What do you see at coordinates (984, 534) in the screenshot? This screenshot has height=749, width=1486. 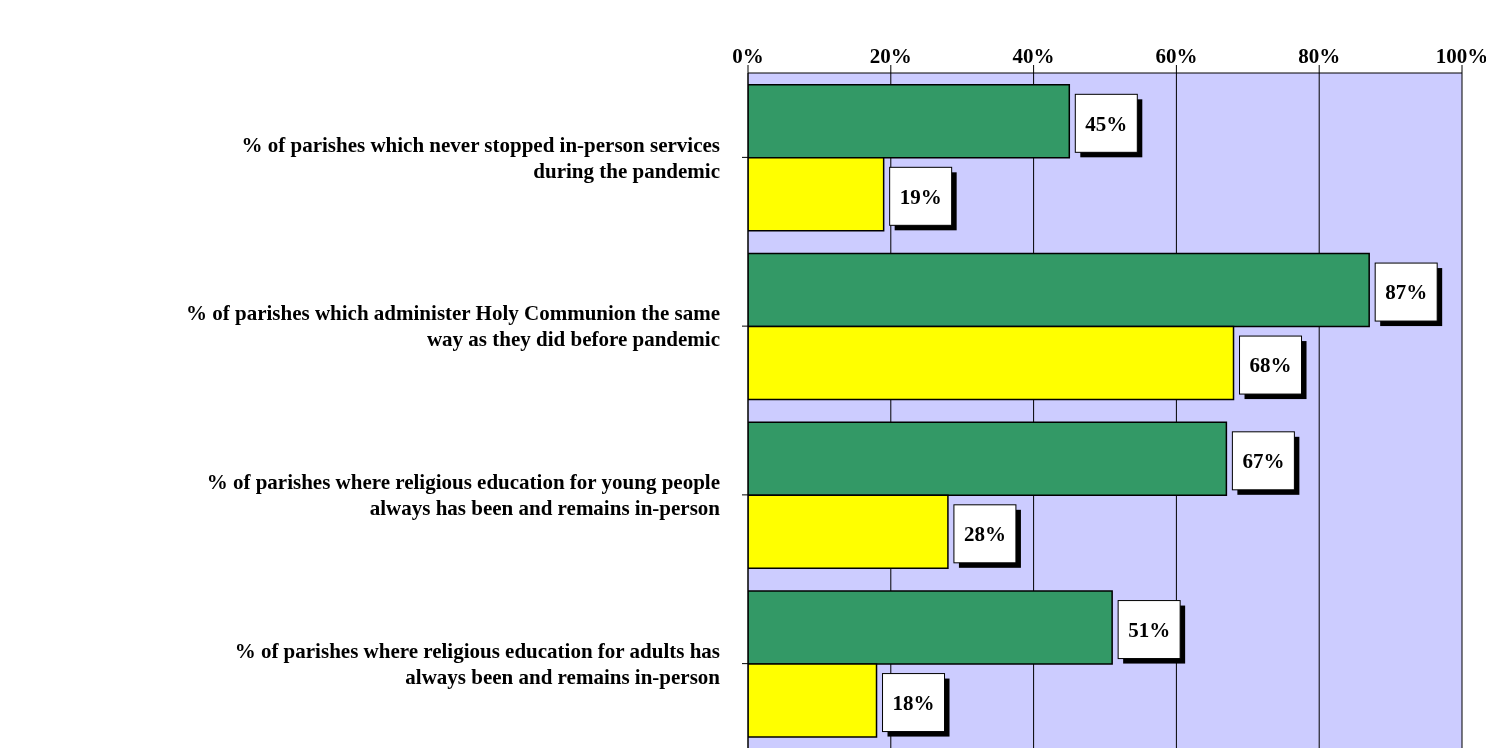 I see `data-label: 28%` at bounding box center [984, 534].